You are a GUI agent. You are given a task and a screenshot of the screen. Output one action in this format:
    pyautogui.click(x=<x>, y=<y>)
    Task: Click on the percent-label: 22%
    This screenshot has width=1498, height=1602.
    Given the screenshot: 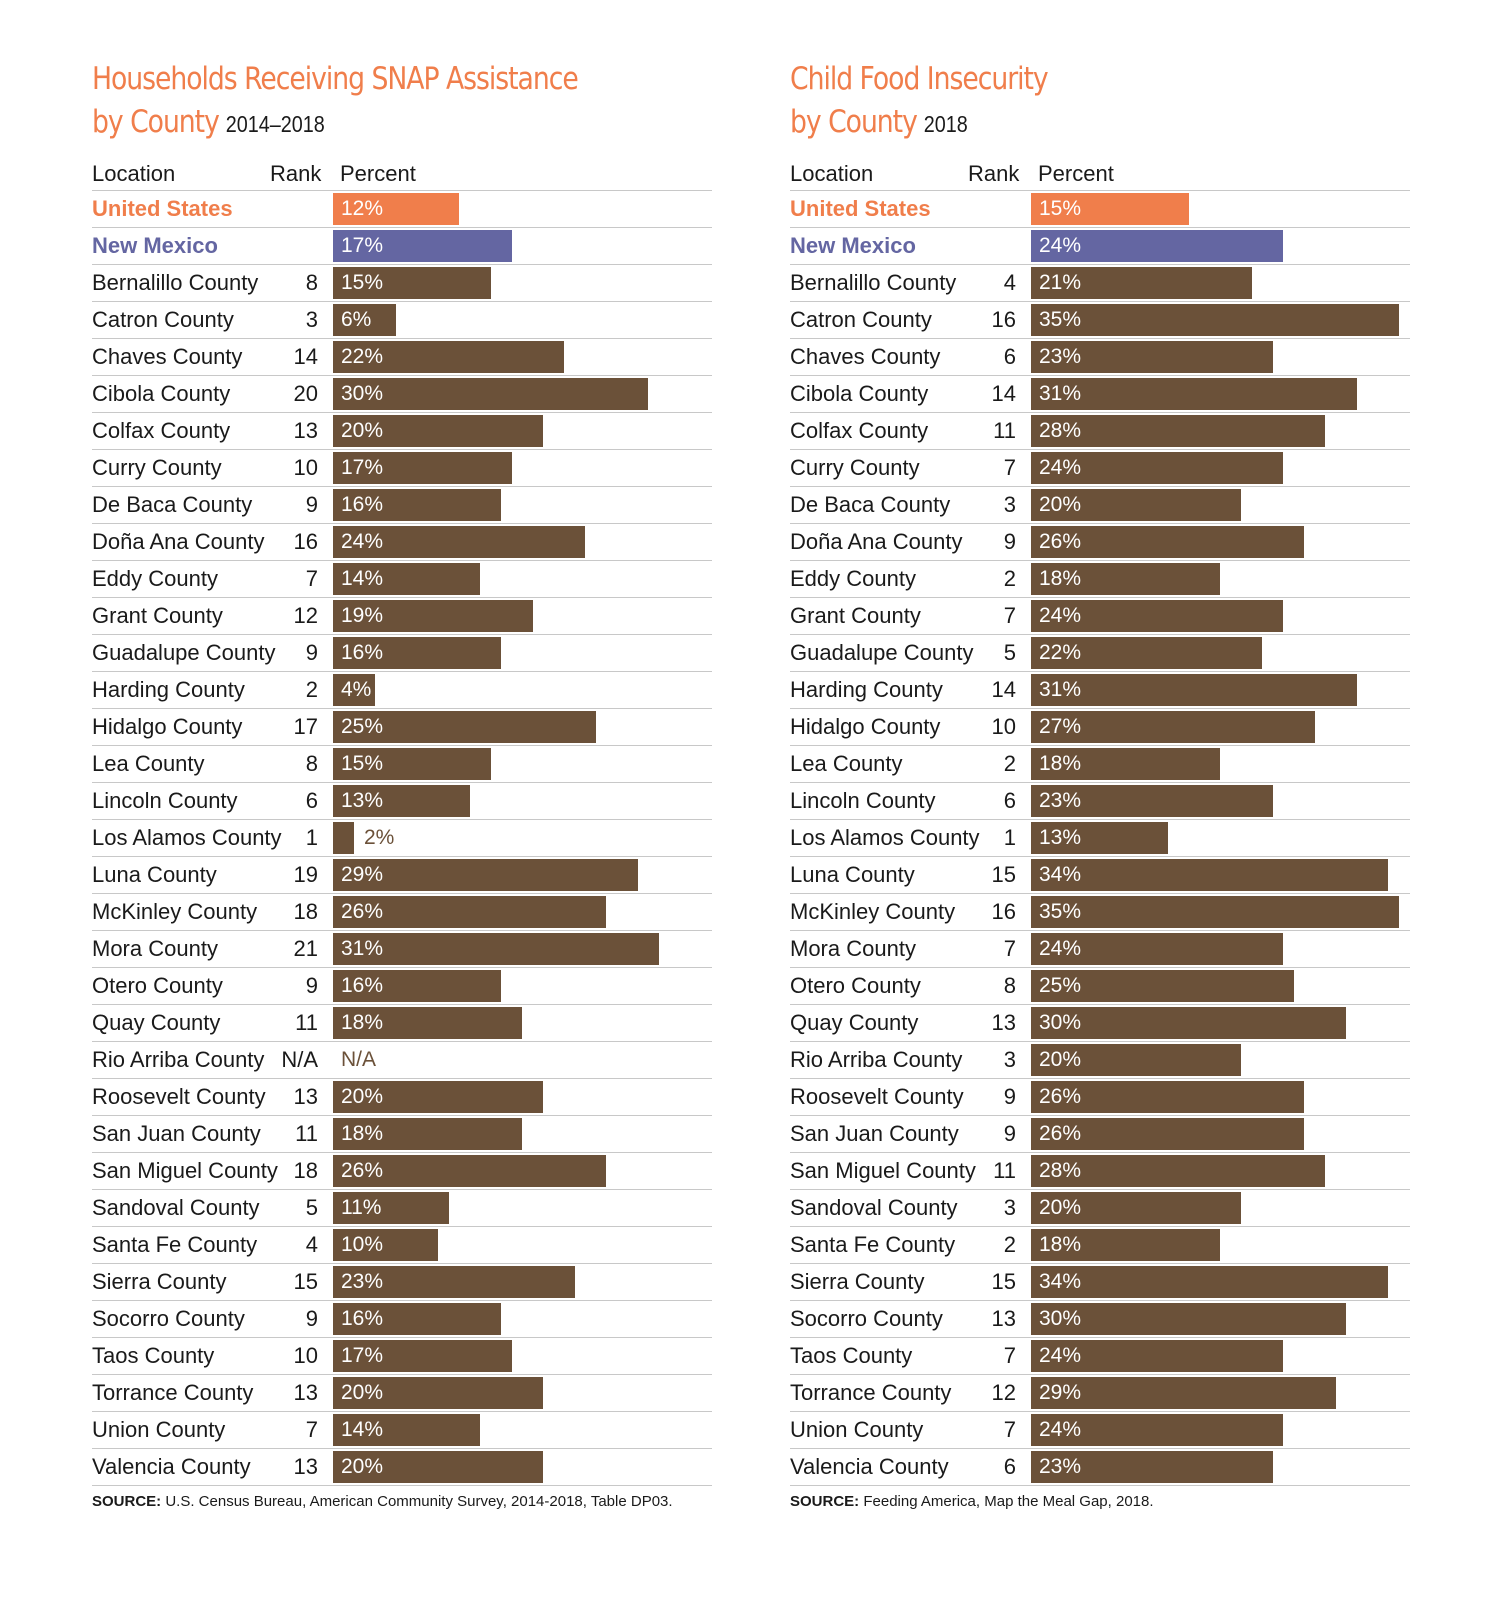 What is the action you would take?
    pyautogui.click(x=1060, y=652)
    